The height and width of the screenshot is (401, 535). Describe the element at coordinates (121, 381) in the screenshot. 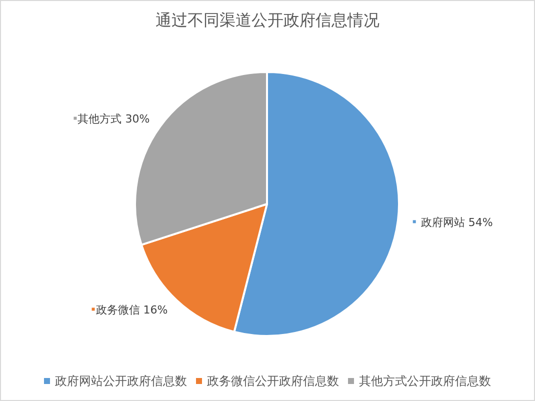

I see `legend-label: 政府网站公开政府信息数` at that location.